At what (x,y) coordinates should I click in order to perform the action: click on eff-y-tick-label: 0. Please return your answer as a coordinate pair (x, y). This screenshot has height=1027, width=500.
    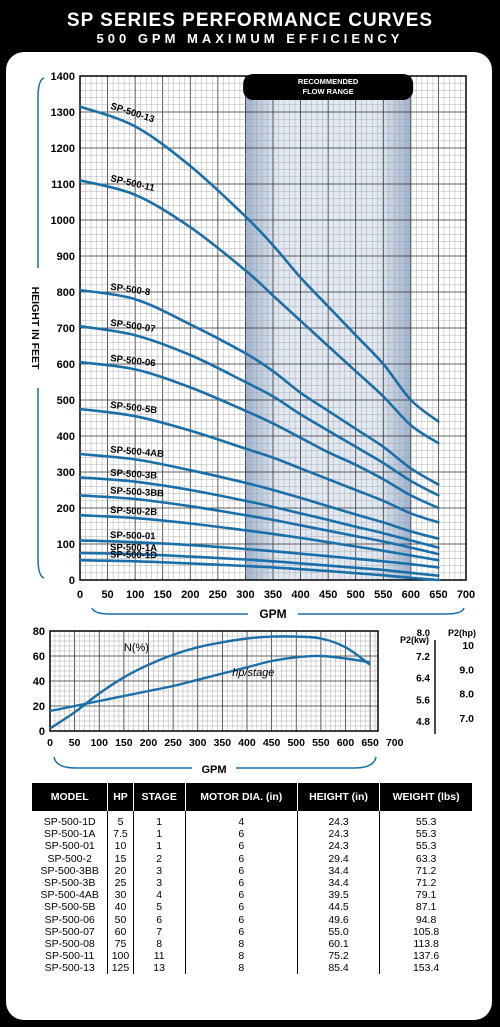
    Looking at the image, I should click on (42, 732).